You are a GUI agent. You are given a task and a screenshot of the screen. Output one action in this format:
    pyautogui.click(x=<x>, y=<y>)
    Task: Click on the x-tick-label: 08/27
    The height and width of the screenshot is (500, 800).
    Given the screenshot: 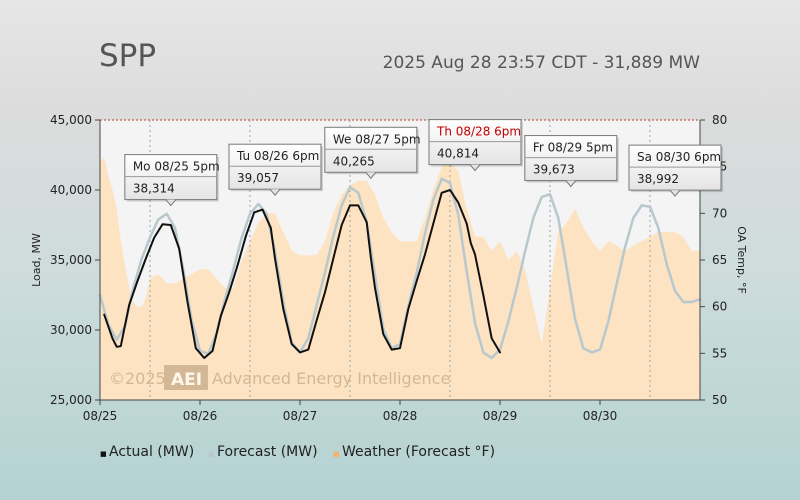 What is the action you would take?
    pyautogui.click(x=300, y=416)
    